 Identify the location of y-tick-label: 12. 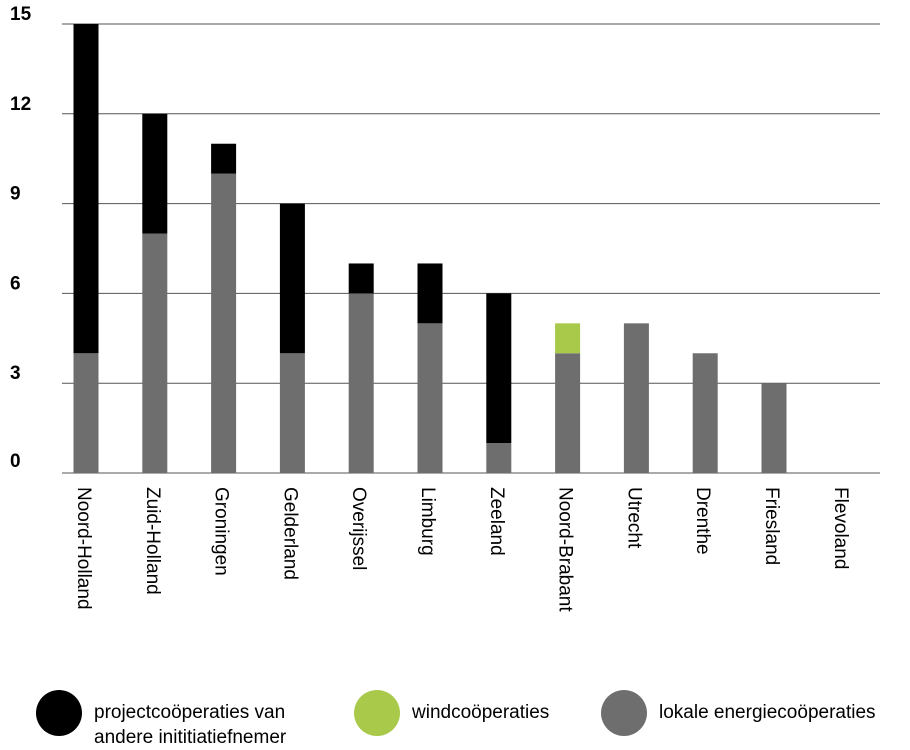
(20, 104).